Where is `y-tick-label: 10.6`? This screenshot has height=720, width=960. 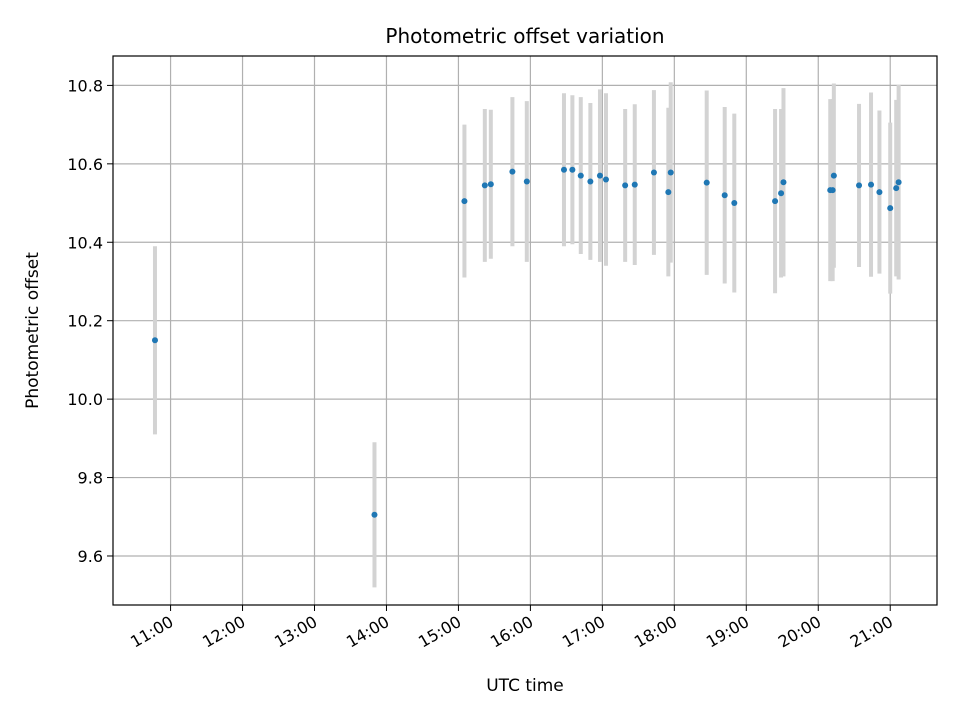
y-tick-label: 10.6 is located at coordinates (85, 164).